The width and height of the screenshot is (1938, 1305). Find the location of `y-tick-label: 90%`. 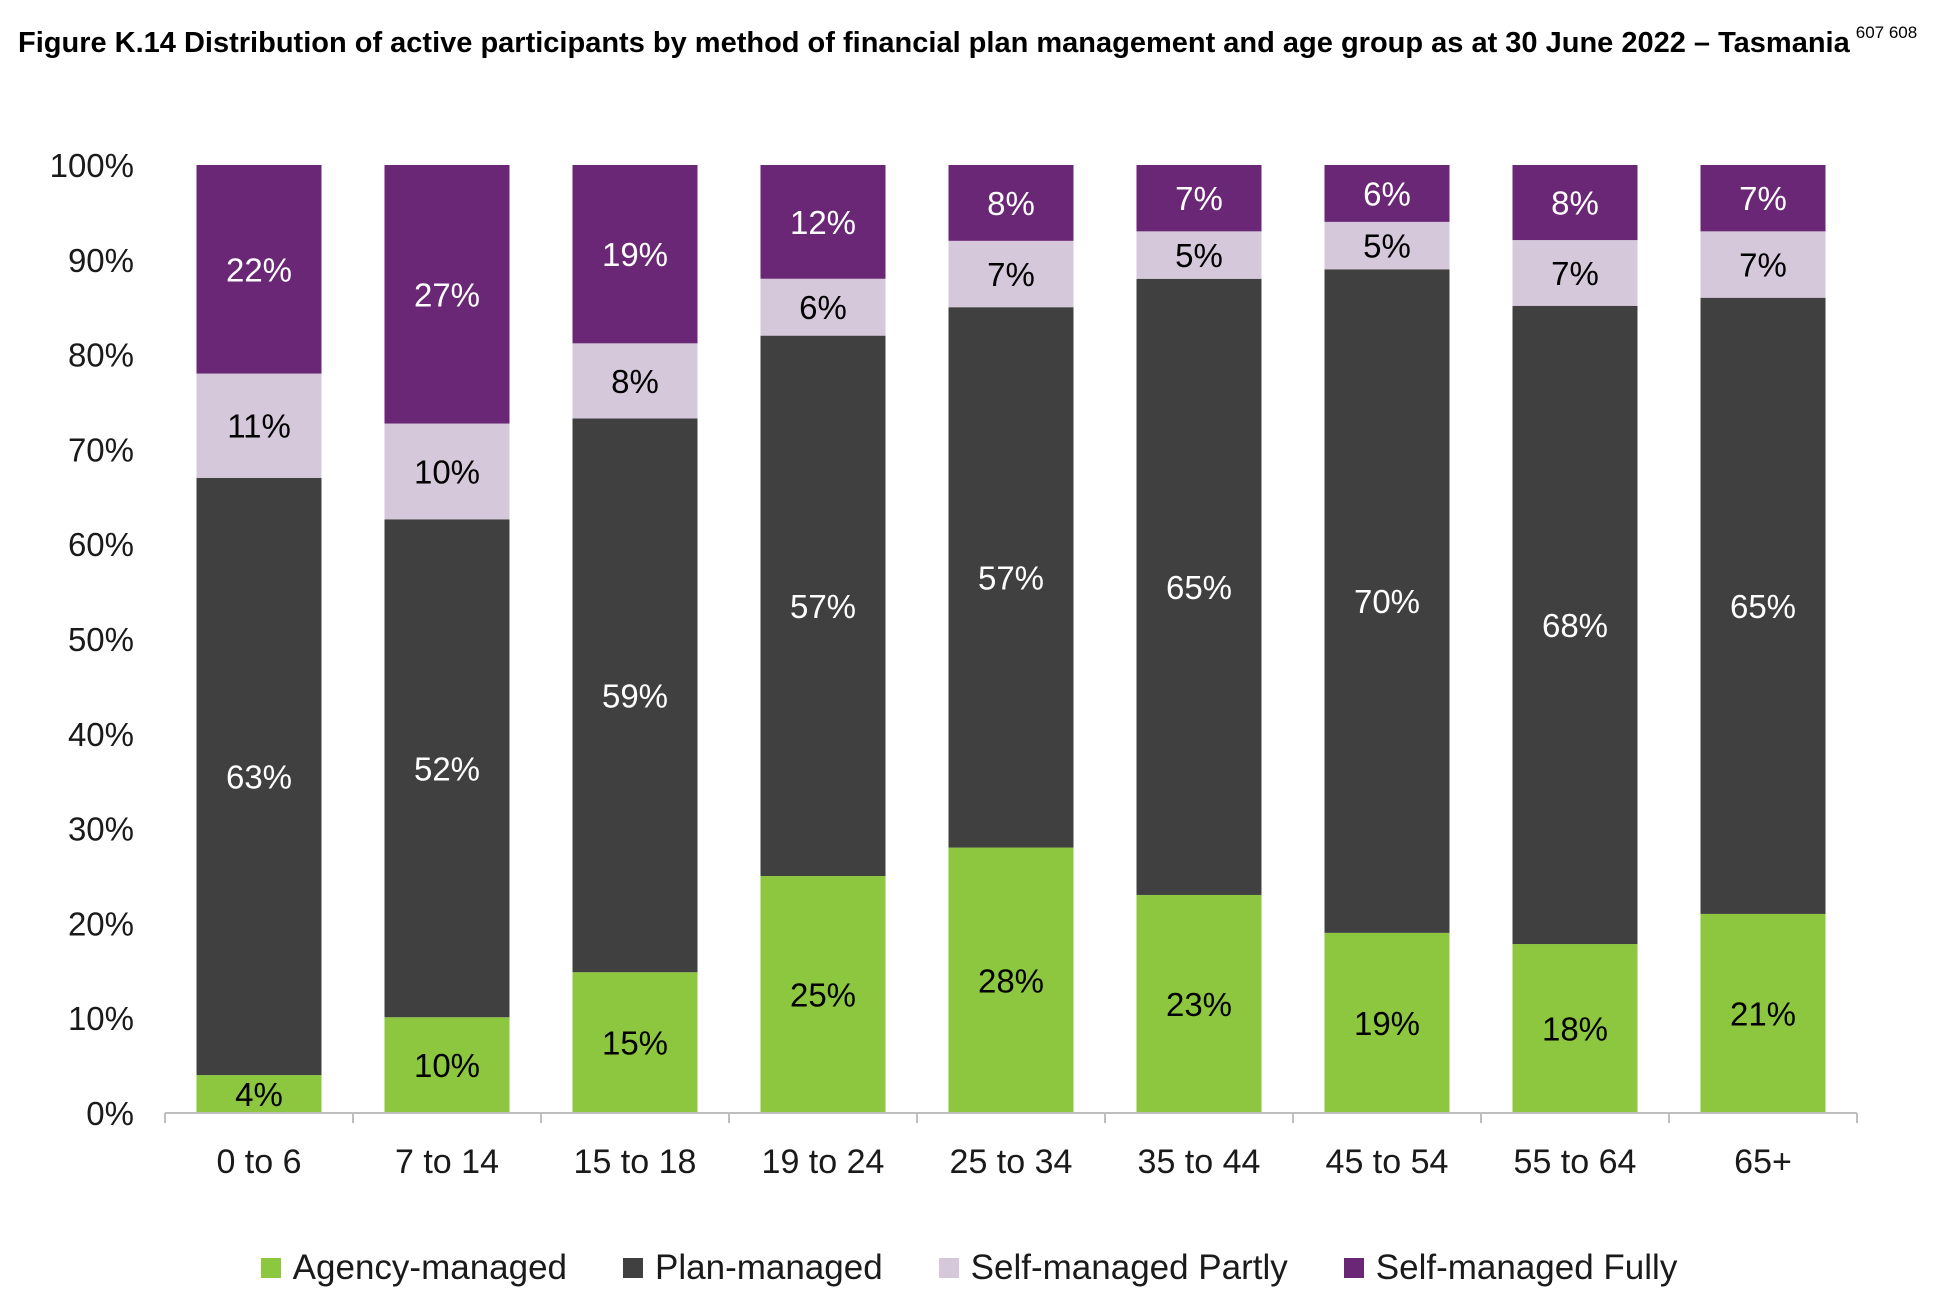

y-tick-label: 90% is located at coordinates (101, 260).